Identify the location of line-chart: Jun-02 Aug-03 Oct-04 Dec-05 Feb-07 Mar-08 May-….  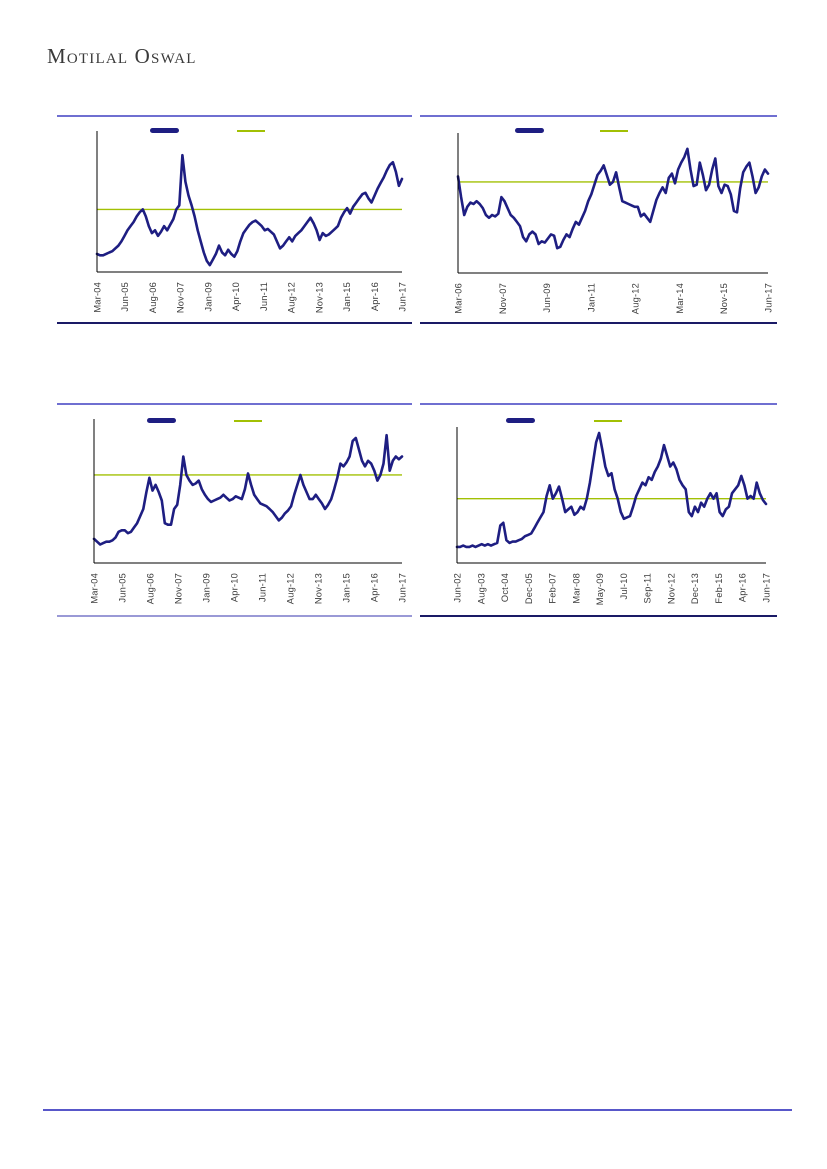
(612, 516).